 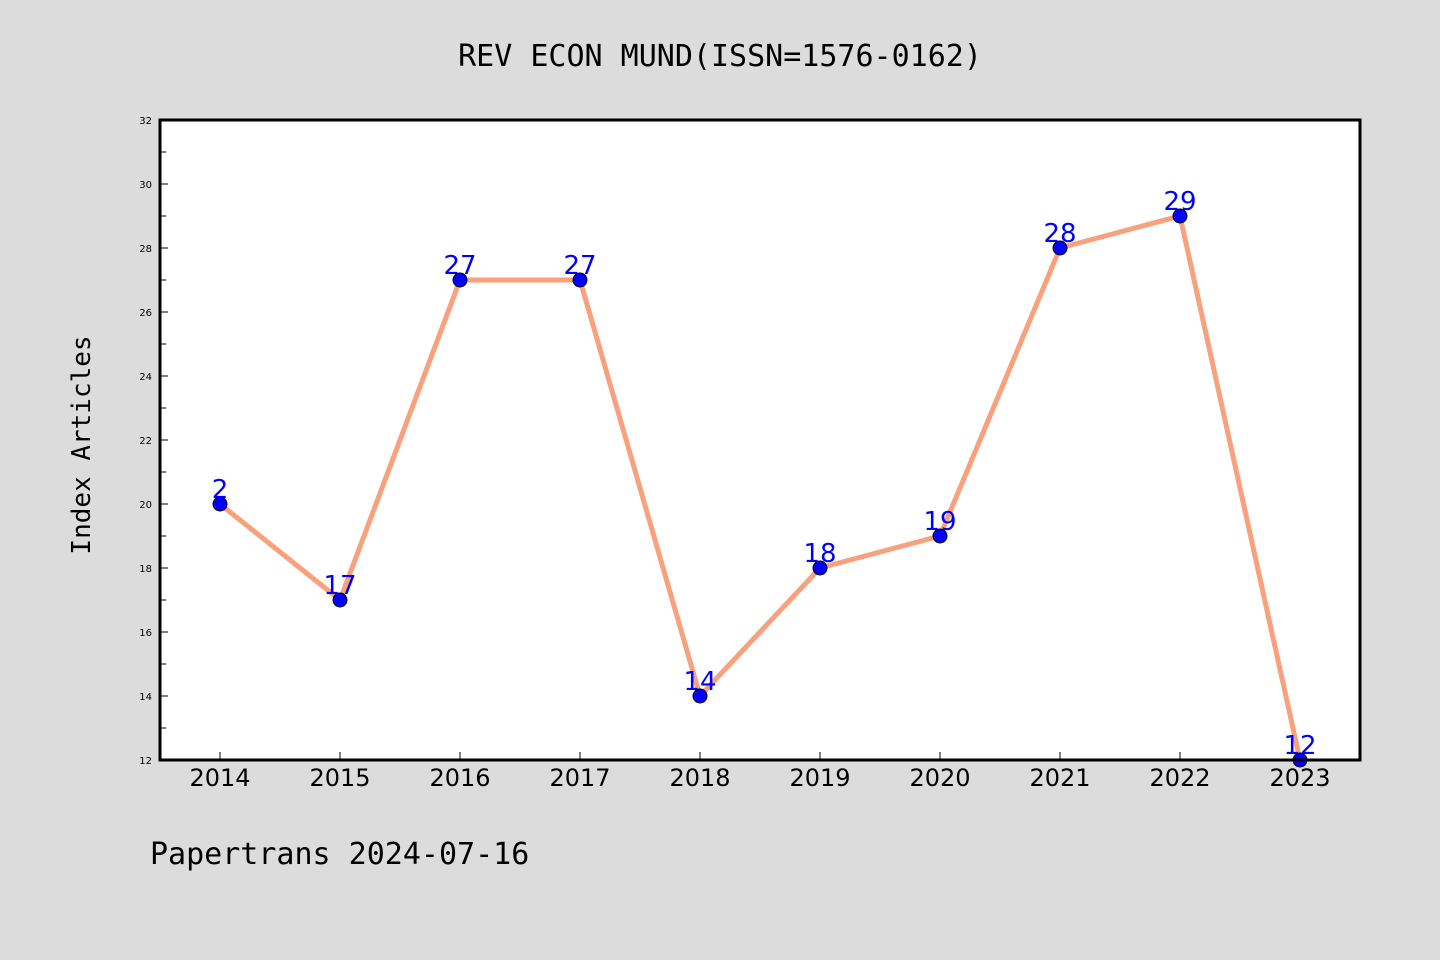 What do you see at coordinates (145, 377) in the screenshot?
I see `y-tick-label: 24` at bounding box center [145, 377].